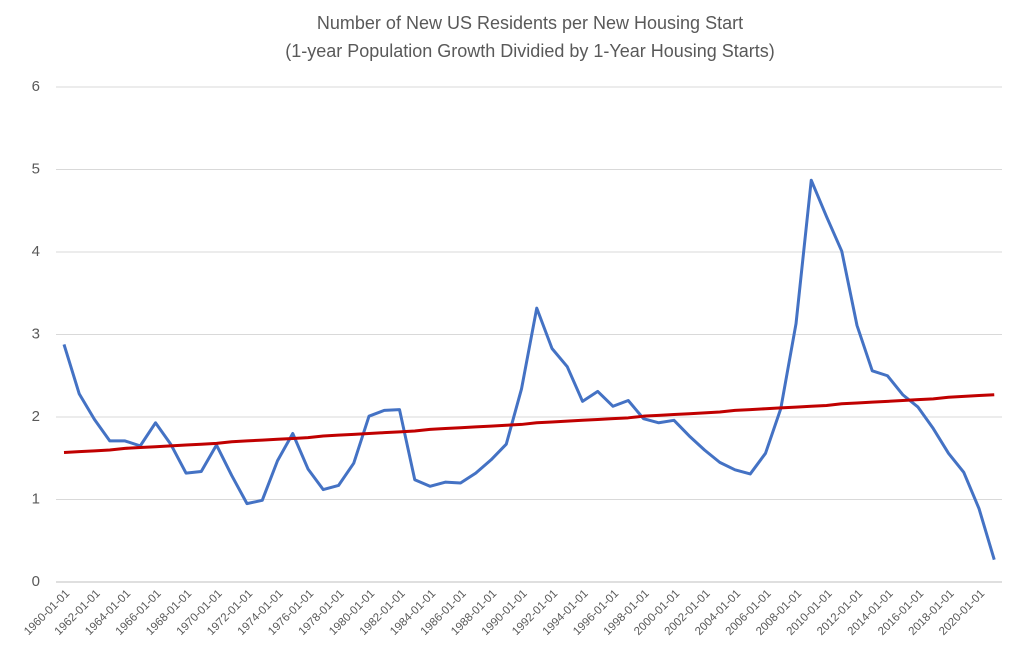 This screenshot has height=660, width=1024. I want to click on y-tick-label: 2, so click(36, 416).